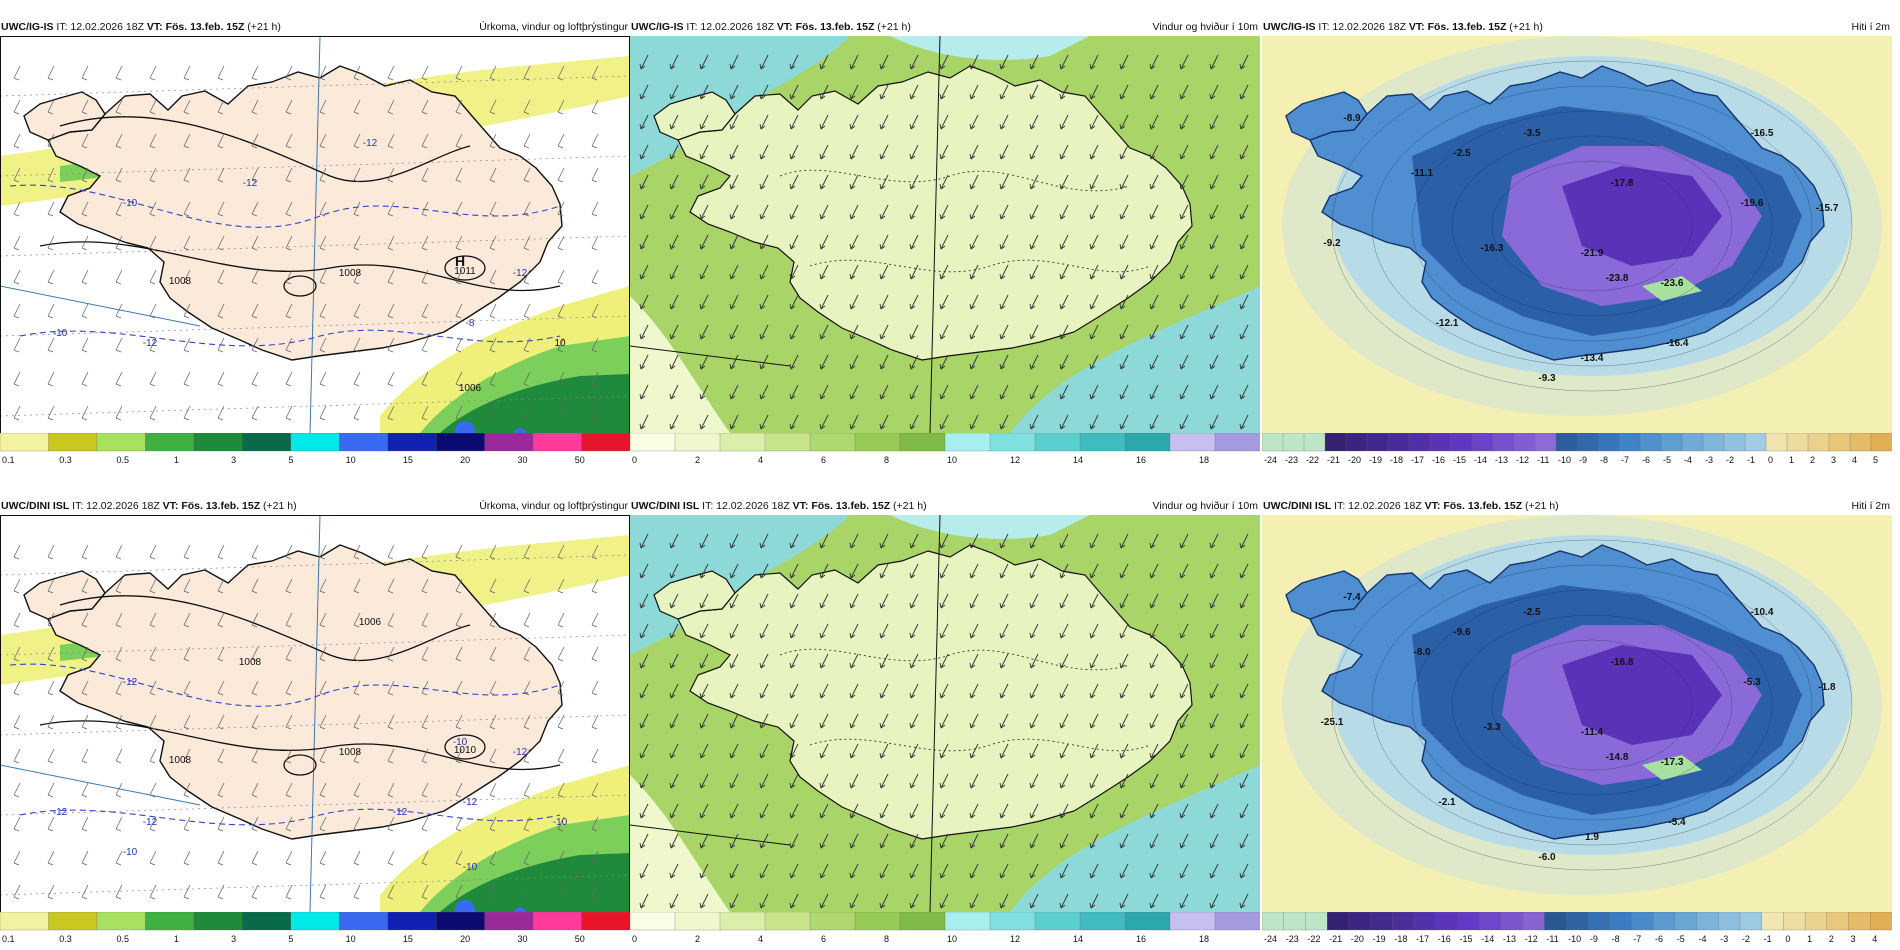 The height and width of the screenshot is (950, 1900). What do you see at coordinates (760, 460) in the screenshot?
I see `colorbar-tick-label: 4` at bounding box center [760, 460].